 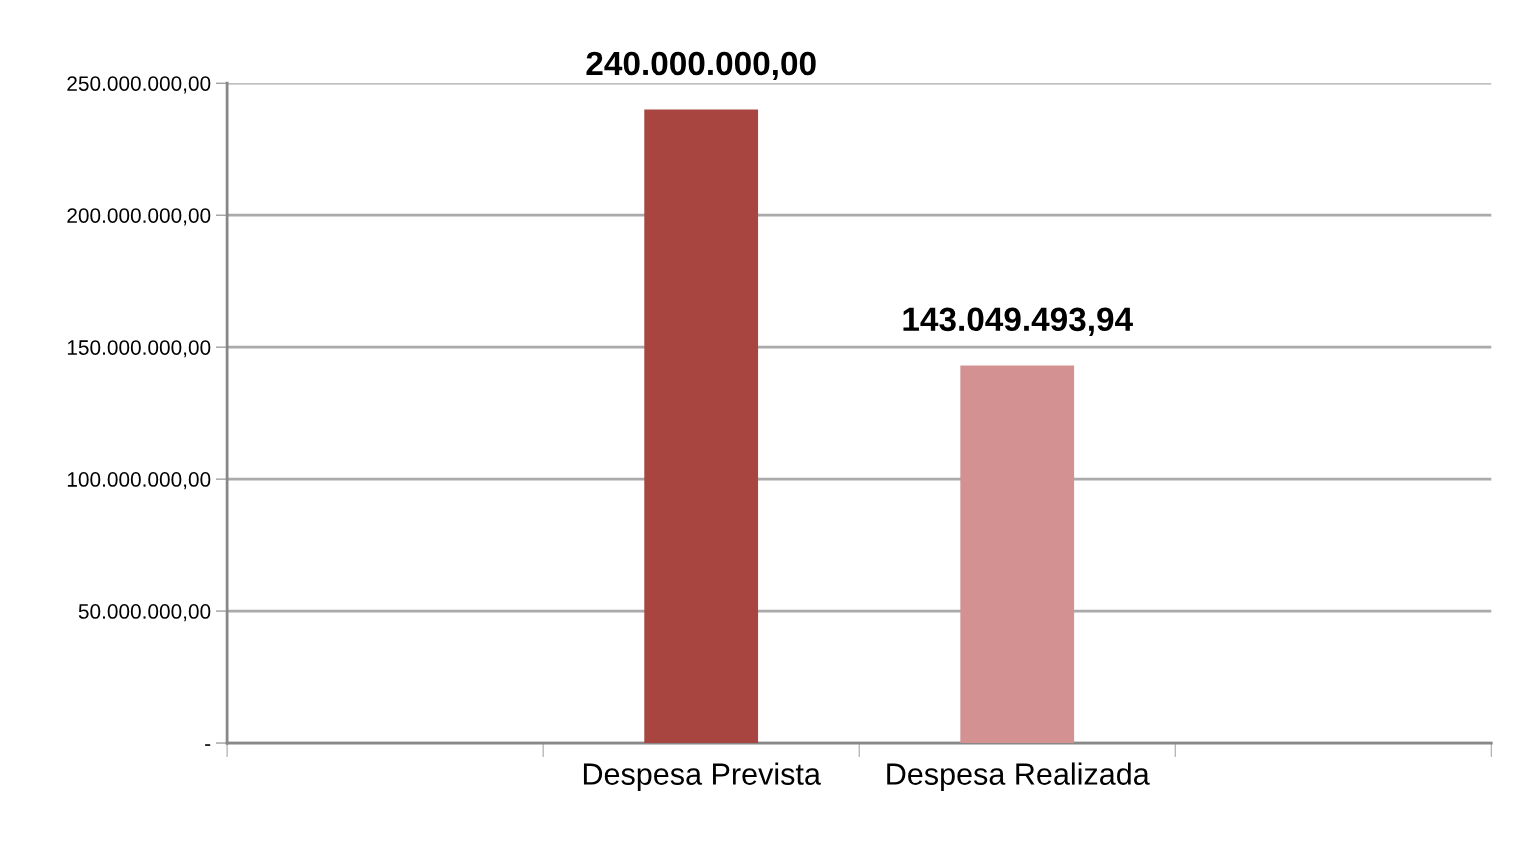 What do you see at coordinates (208, 745) in the screenshot?
I see `y-tick-label: -` at bounding box center [208, 745].